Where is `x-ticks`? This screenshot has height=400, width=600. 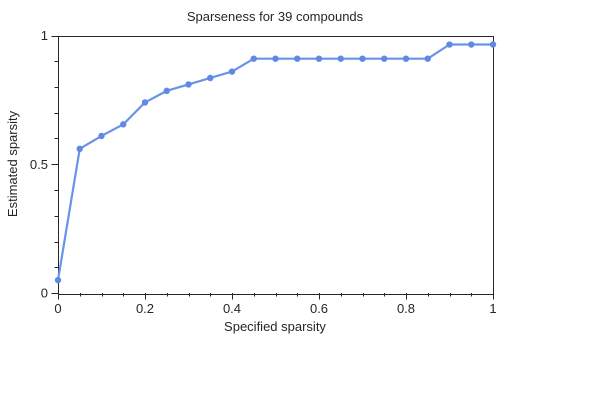
x-ticks is located at coordinates (276, 296).